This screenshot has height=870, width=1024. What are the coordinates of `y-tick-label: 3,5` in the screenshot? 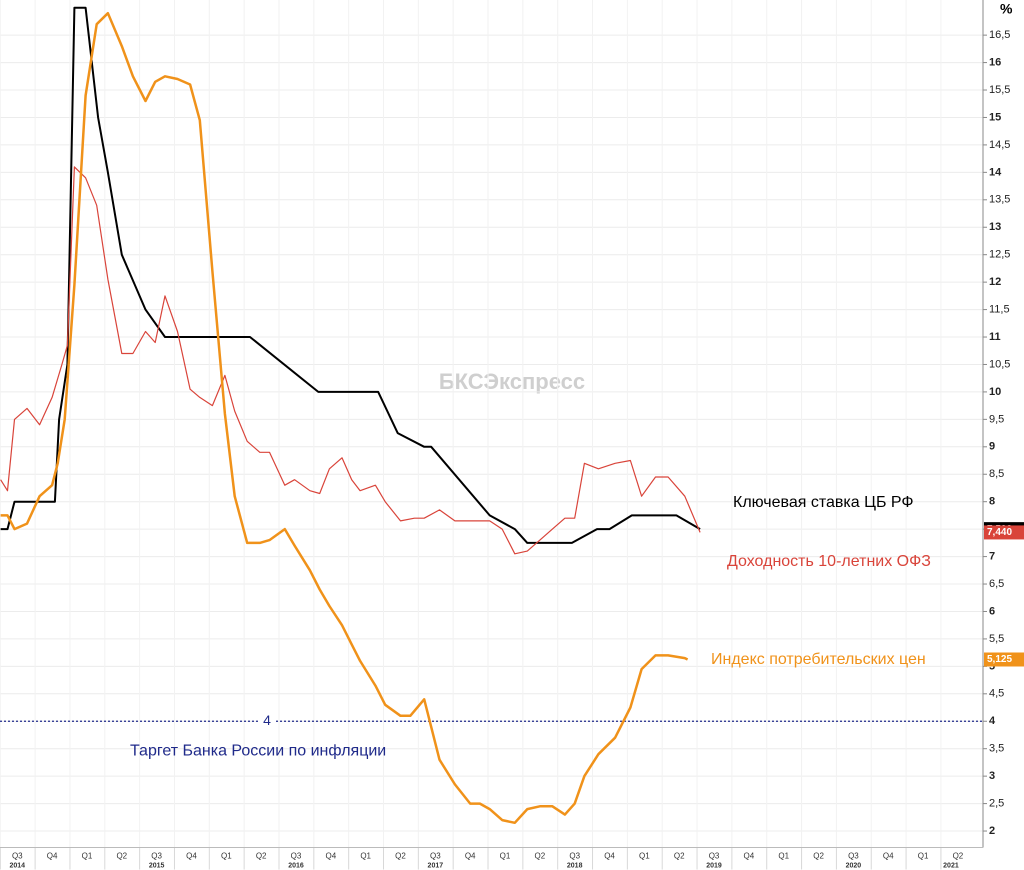 It's located at (996, 749).